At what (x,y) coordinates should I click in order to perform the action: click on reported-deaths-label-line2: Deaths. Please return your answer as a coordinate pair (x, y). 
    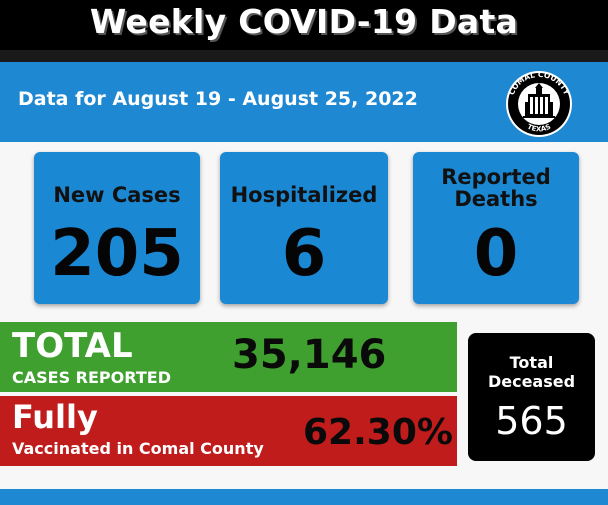
    Looking at the image, I should click on (496, 199).